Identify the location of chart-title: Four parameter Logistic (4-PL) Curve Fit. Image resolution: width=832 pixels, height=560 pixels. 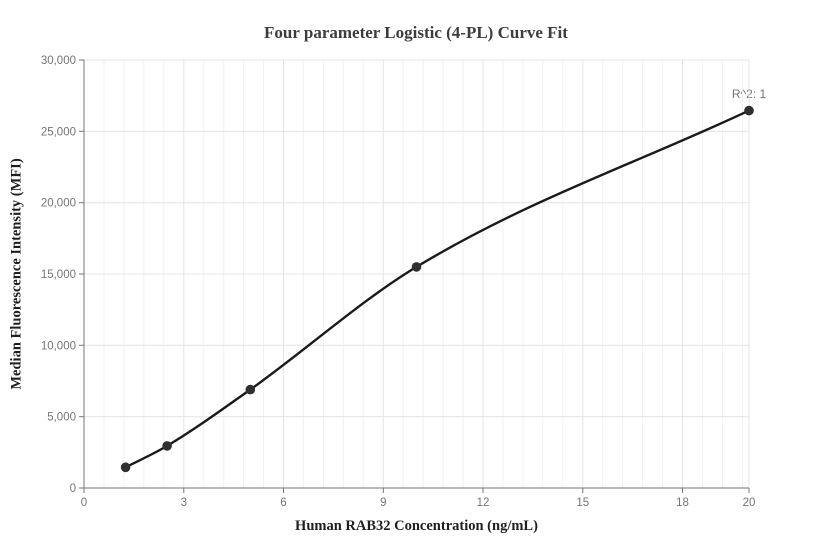
(416, 32).